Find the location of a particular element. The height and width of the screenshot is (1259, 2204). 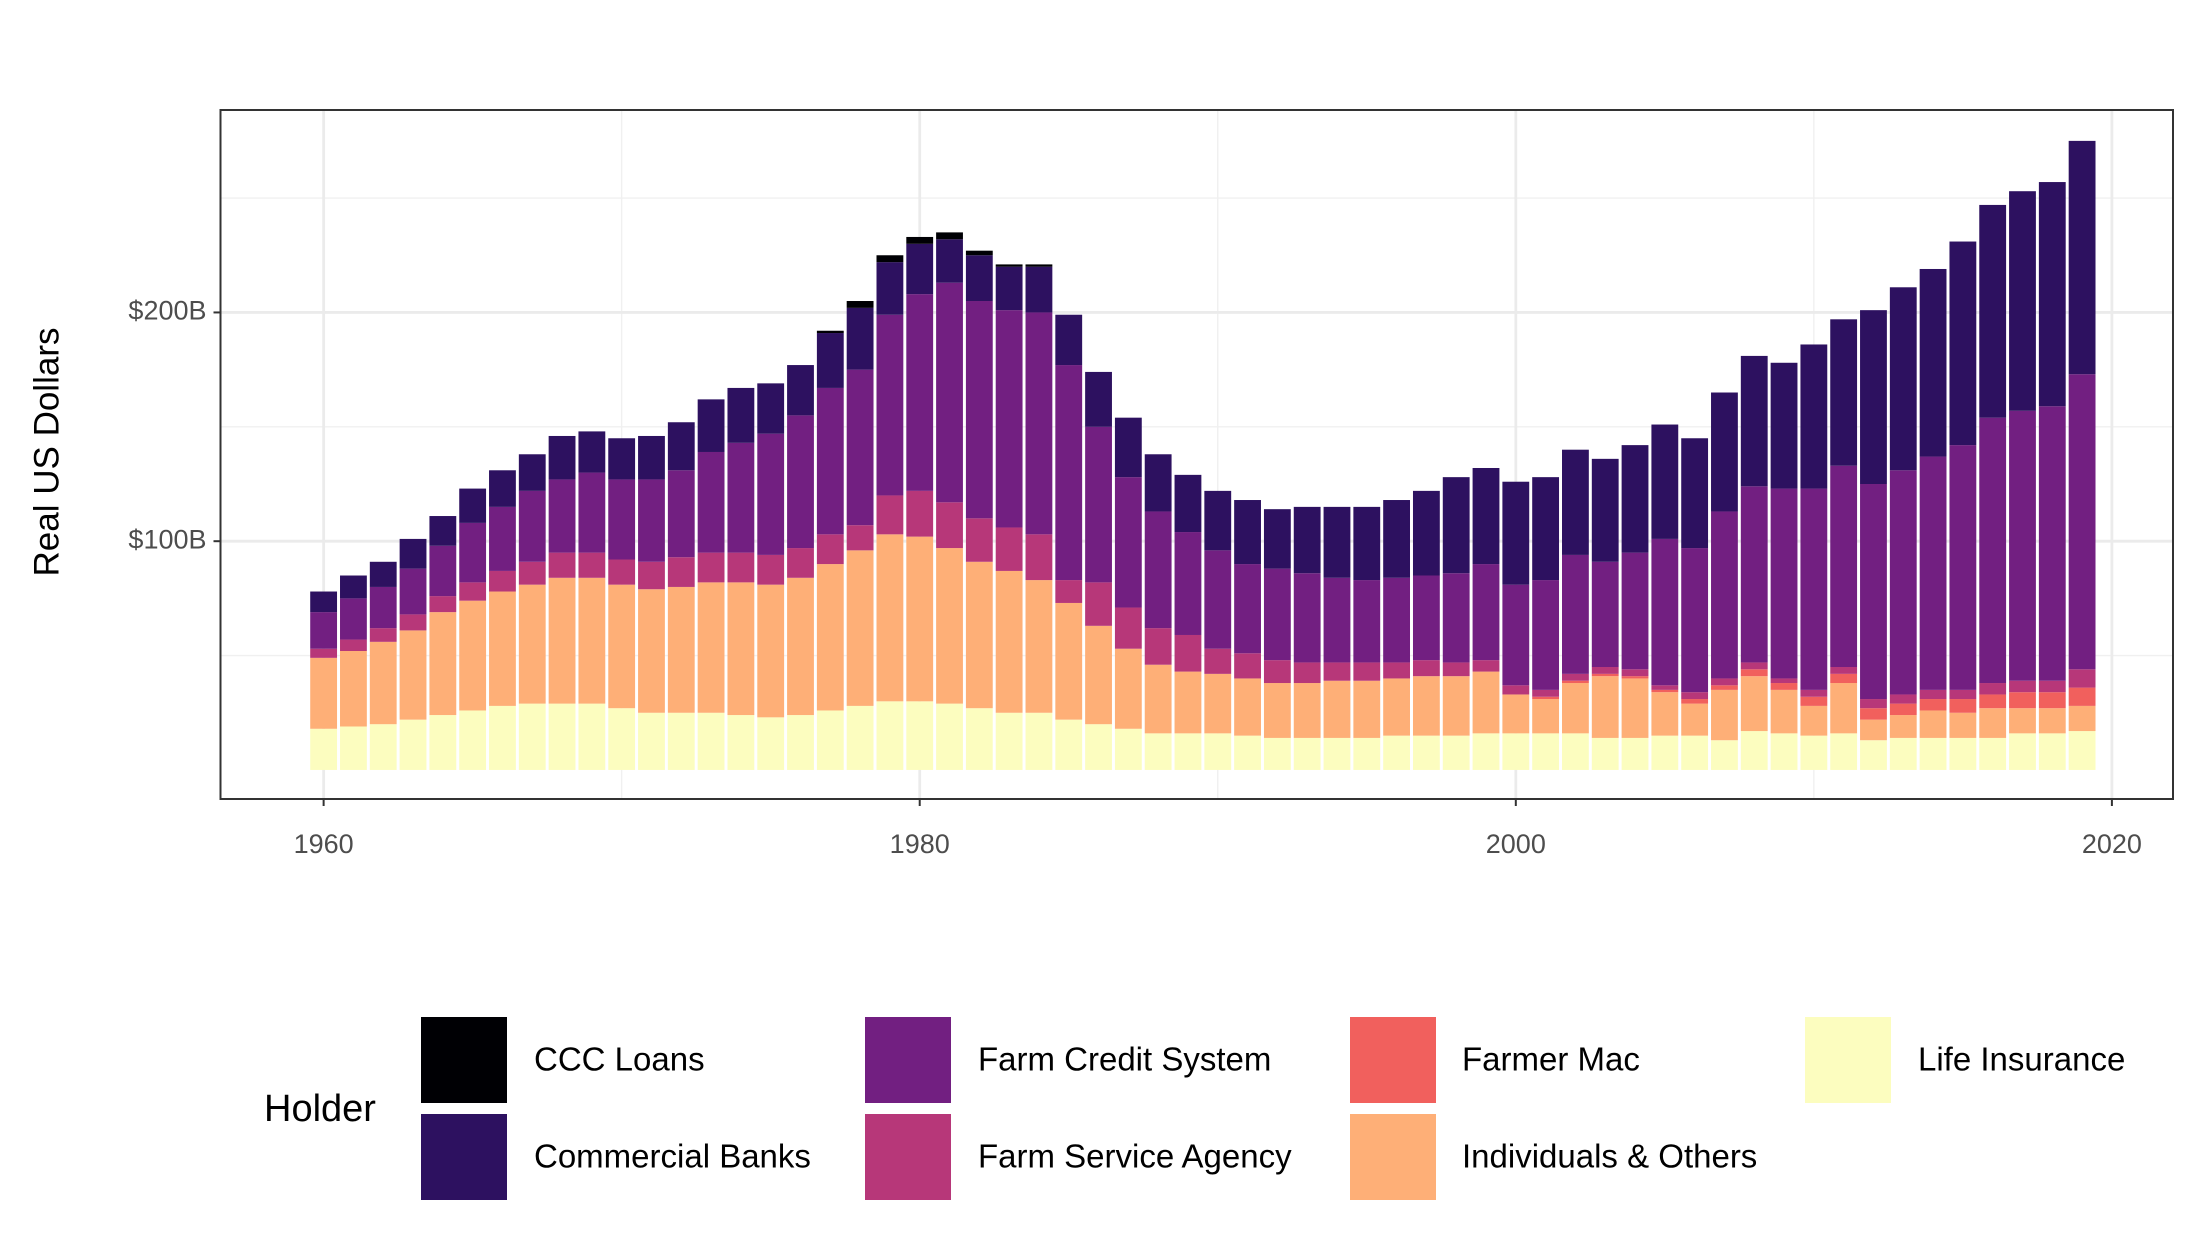

y-tick-label: $200B is located at coordinates (167, 311).